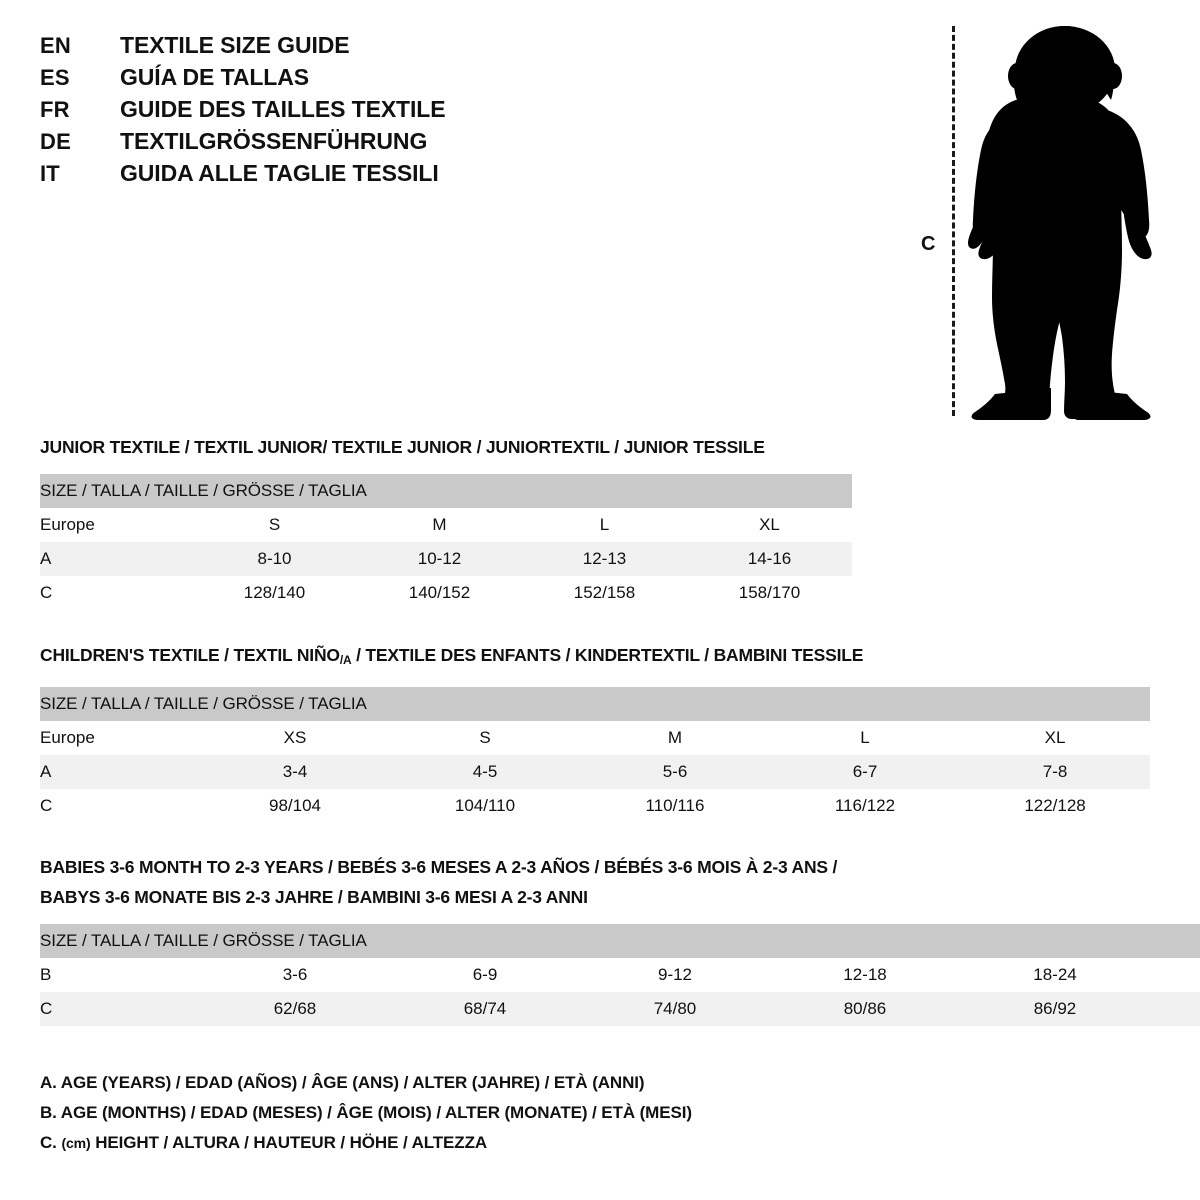 This screenshot has width=1200, height=1200. Describe the element at coordinates (283, 109) in the screenshot. I see `title-text-fr: GUIDE DES TAILLES TEXTILE` at that location.